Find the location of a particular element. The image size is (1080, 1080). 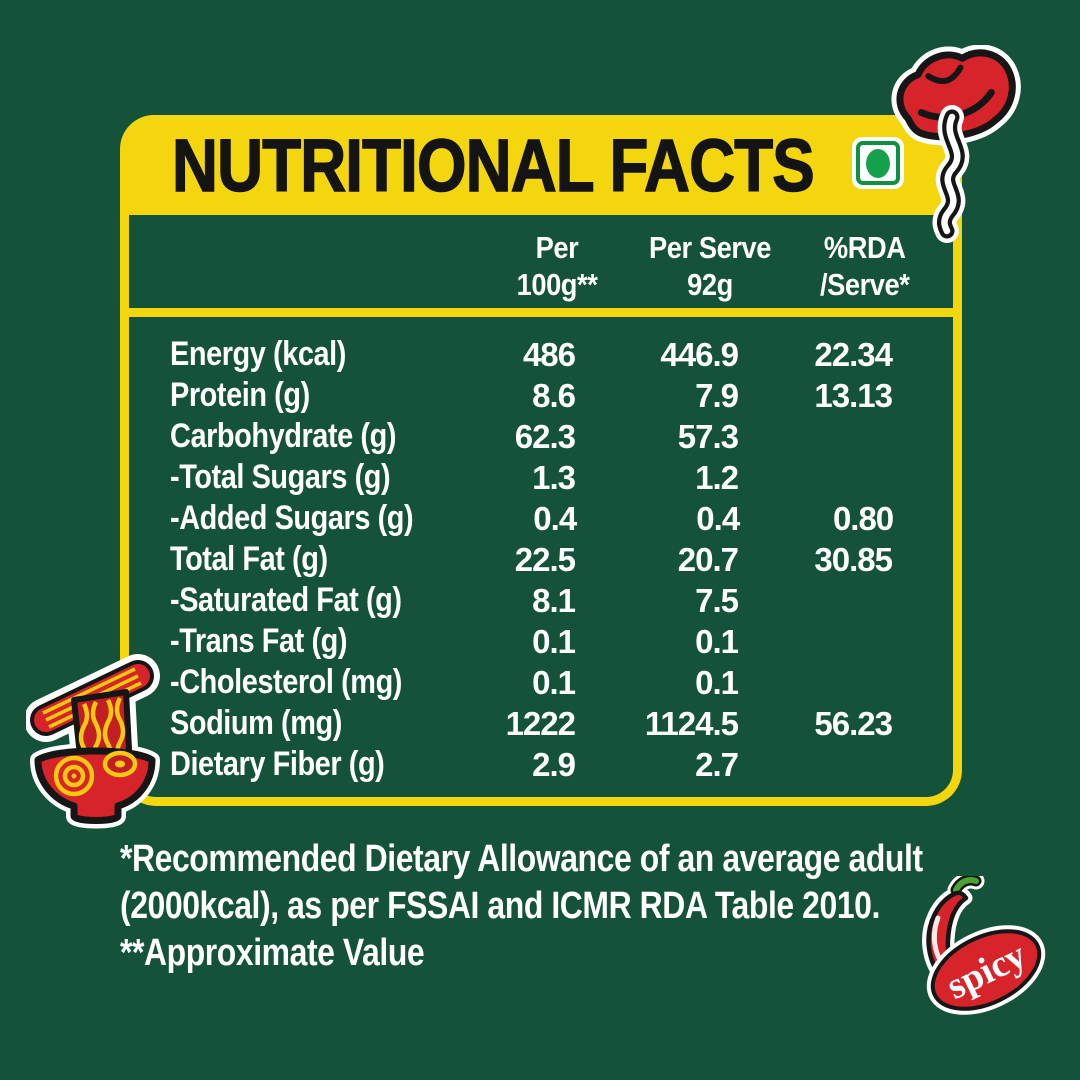

column-header-line: 100g** is located at coordinates (557, 284).